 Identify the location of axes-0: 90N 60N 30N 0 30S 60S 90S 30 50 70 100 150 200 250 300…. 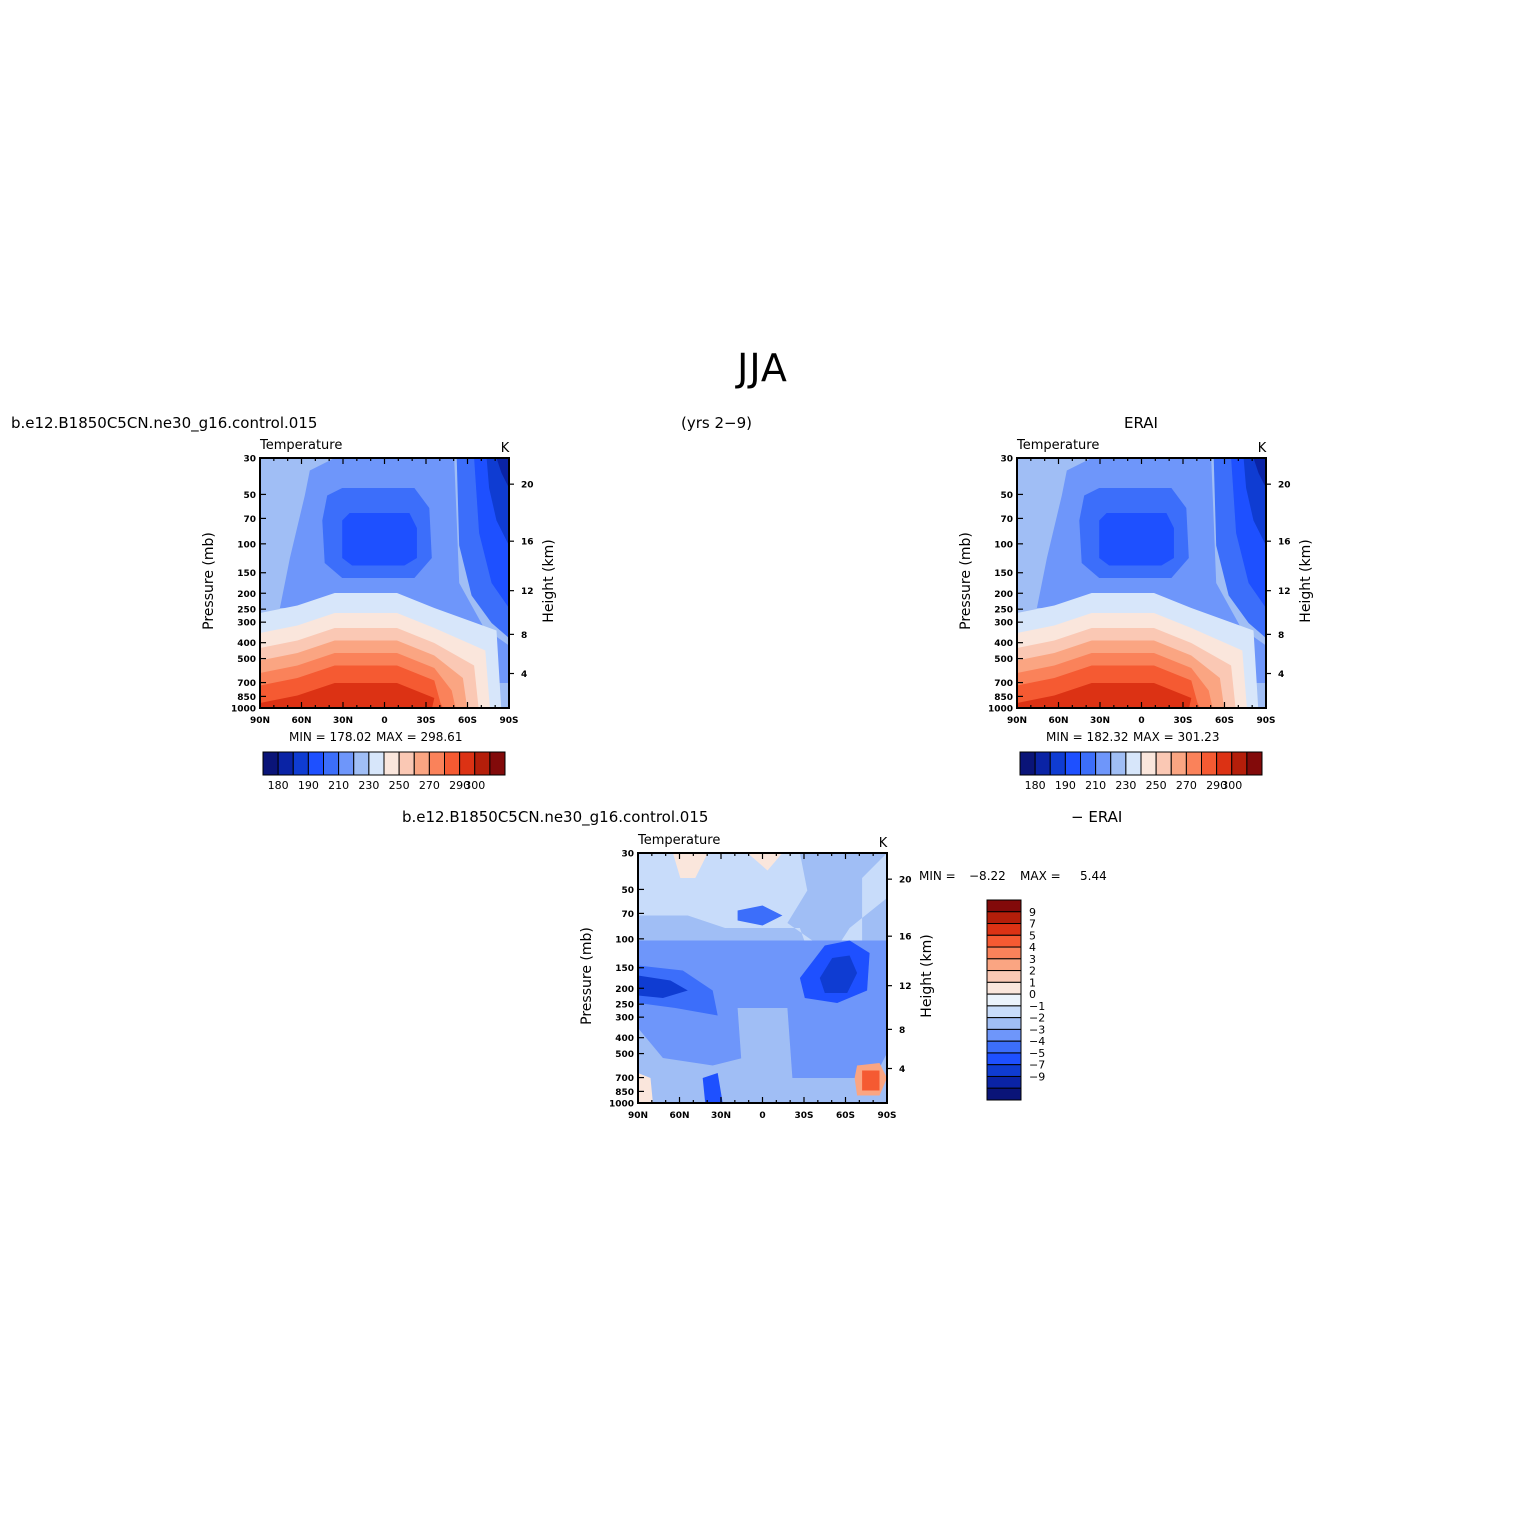
(379, 582).